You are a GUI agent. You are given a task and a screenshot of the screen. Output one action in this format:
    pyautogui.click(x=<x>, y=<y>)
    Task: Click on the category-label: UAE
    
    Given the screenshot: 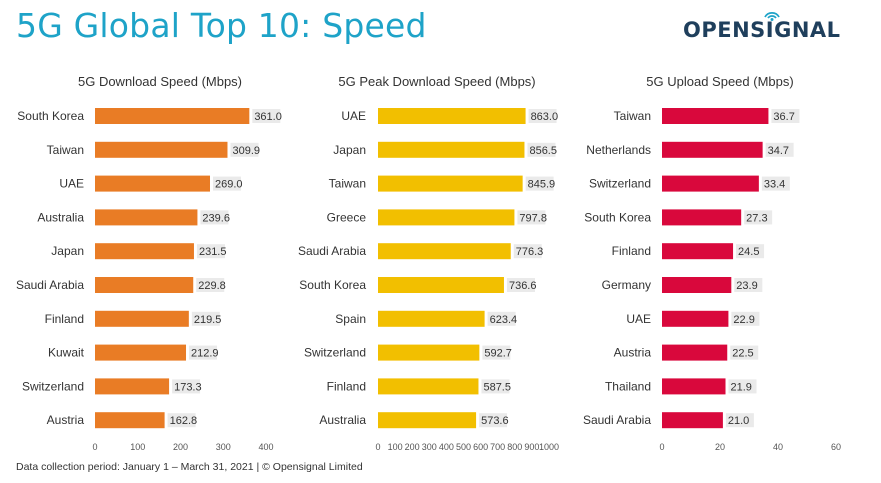 What is the action you would take?
    pyautogui.click(x=638, y=319)
    